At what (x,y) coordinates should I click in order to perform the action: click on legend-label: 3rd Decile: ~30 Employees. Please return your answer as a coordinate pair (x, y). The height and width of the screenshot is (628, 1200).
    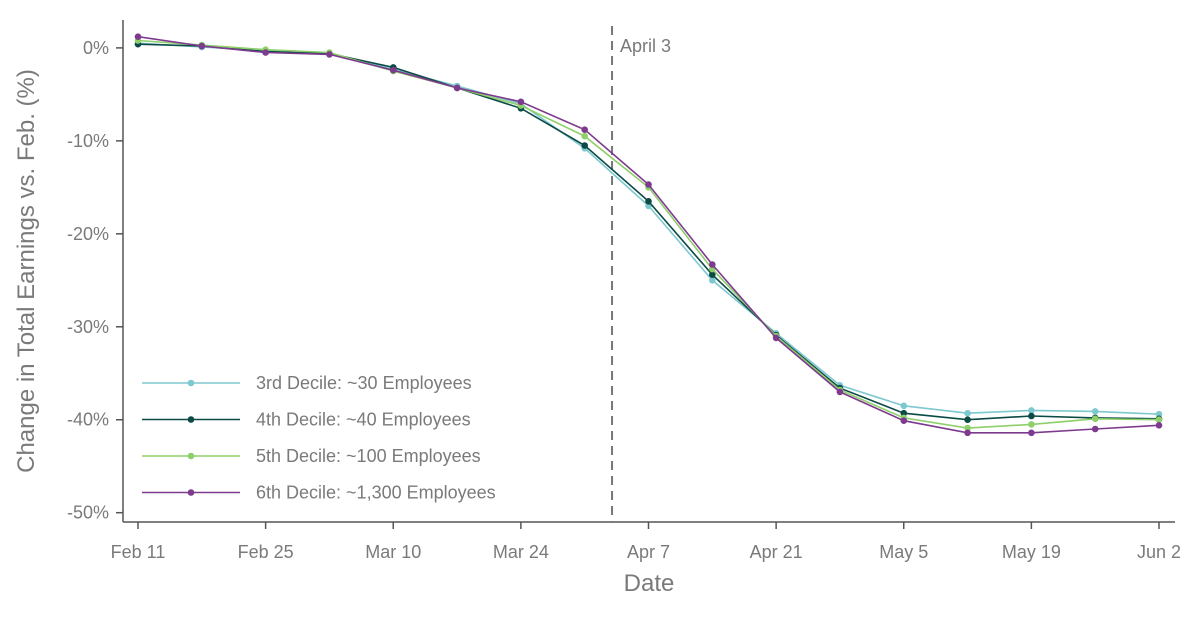
    Looking at the image, I should click on (364, 383).